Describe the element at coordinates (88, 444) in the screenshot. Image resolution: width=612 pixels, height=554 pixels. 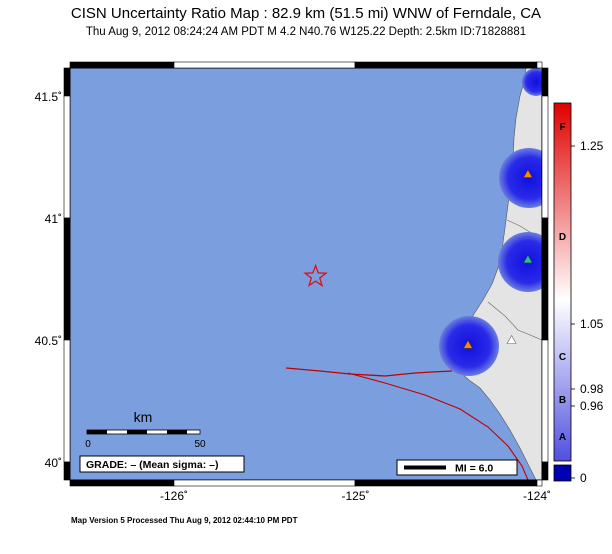
I see `scale-bar-start: 0` at that location.